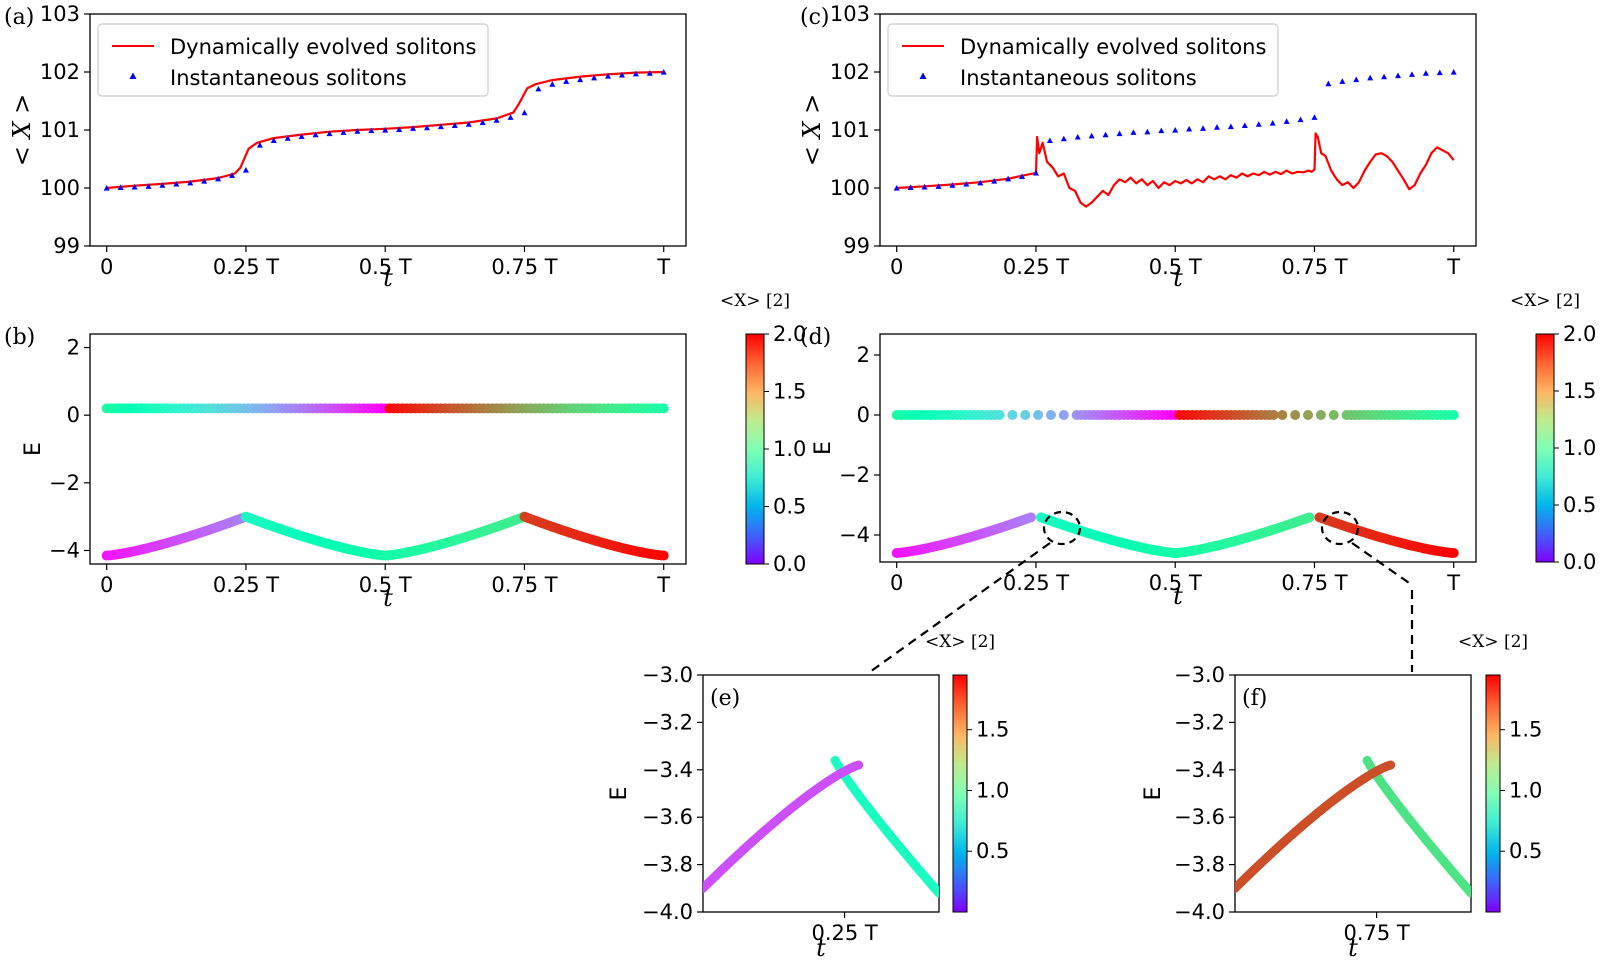  I want to click on panel-label: (e), so click(725, 698).